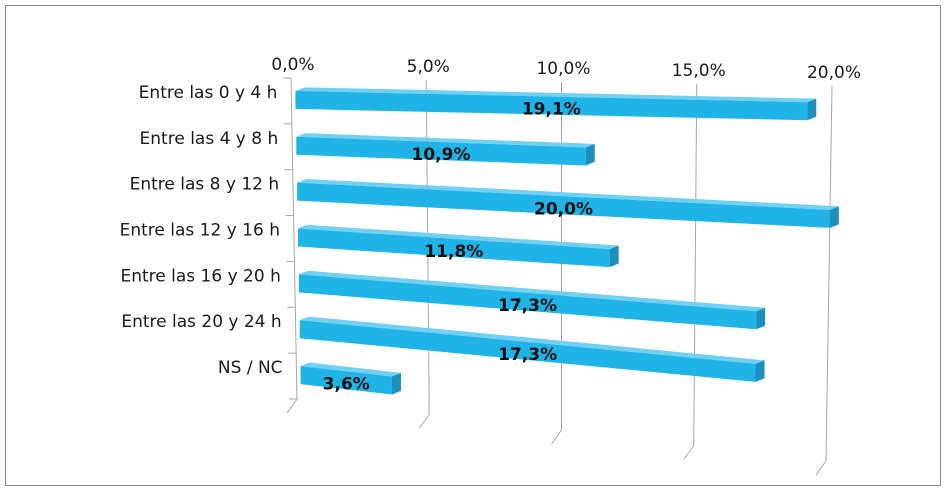 Image resolution: width=950 pixels, height=493 pixels. I want to click on data-label: 20,0%, so click(563, 209).